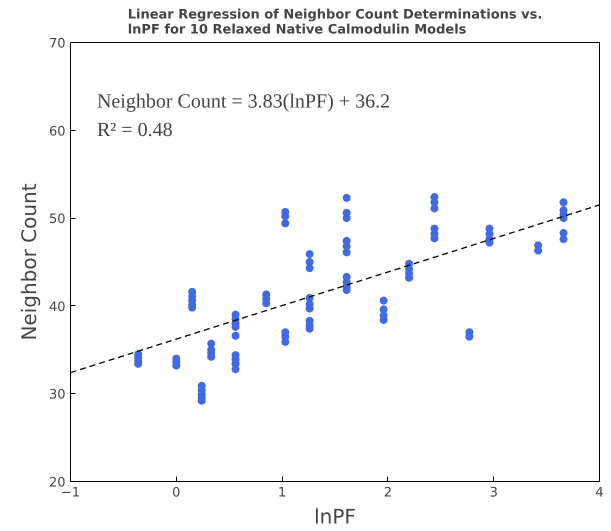 The width and height of the screenshot is (611, 531). Describe the element at coordinates (57, 395) in the screenshot. I see `y-tick-label: 30` at that location.